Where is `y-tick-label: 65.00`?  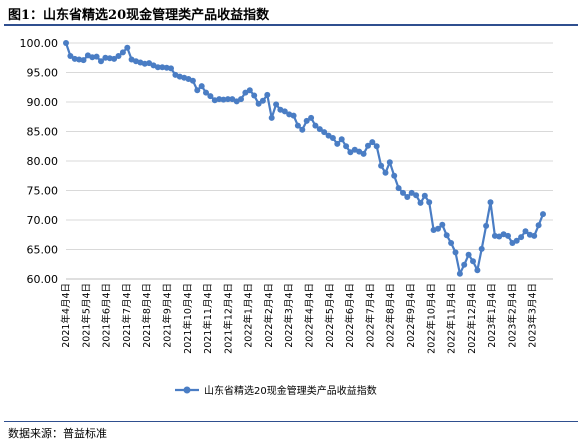
y-tick-label: 65.00 is located at coordinates (43, 250).